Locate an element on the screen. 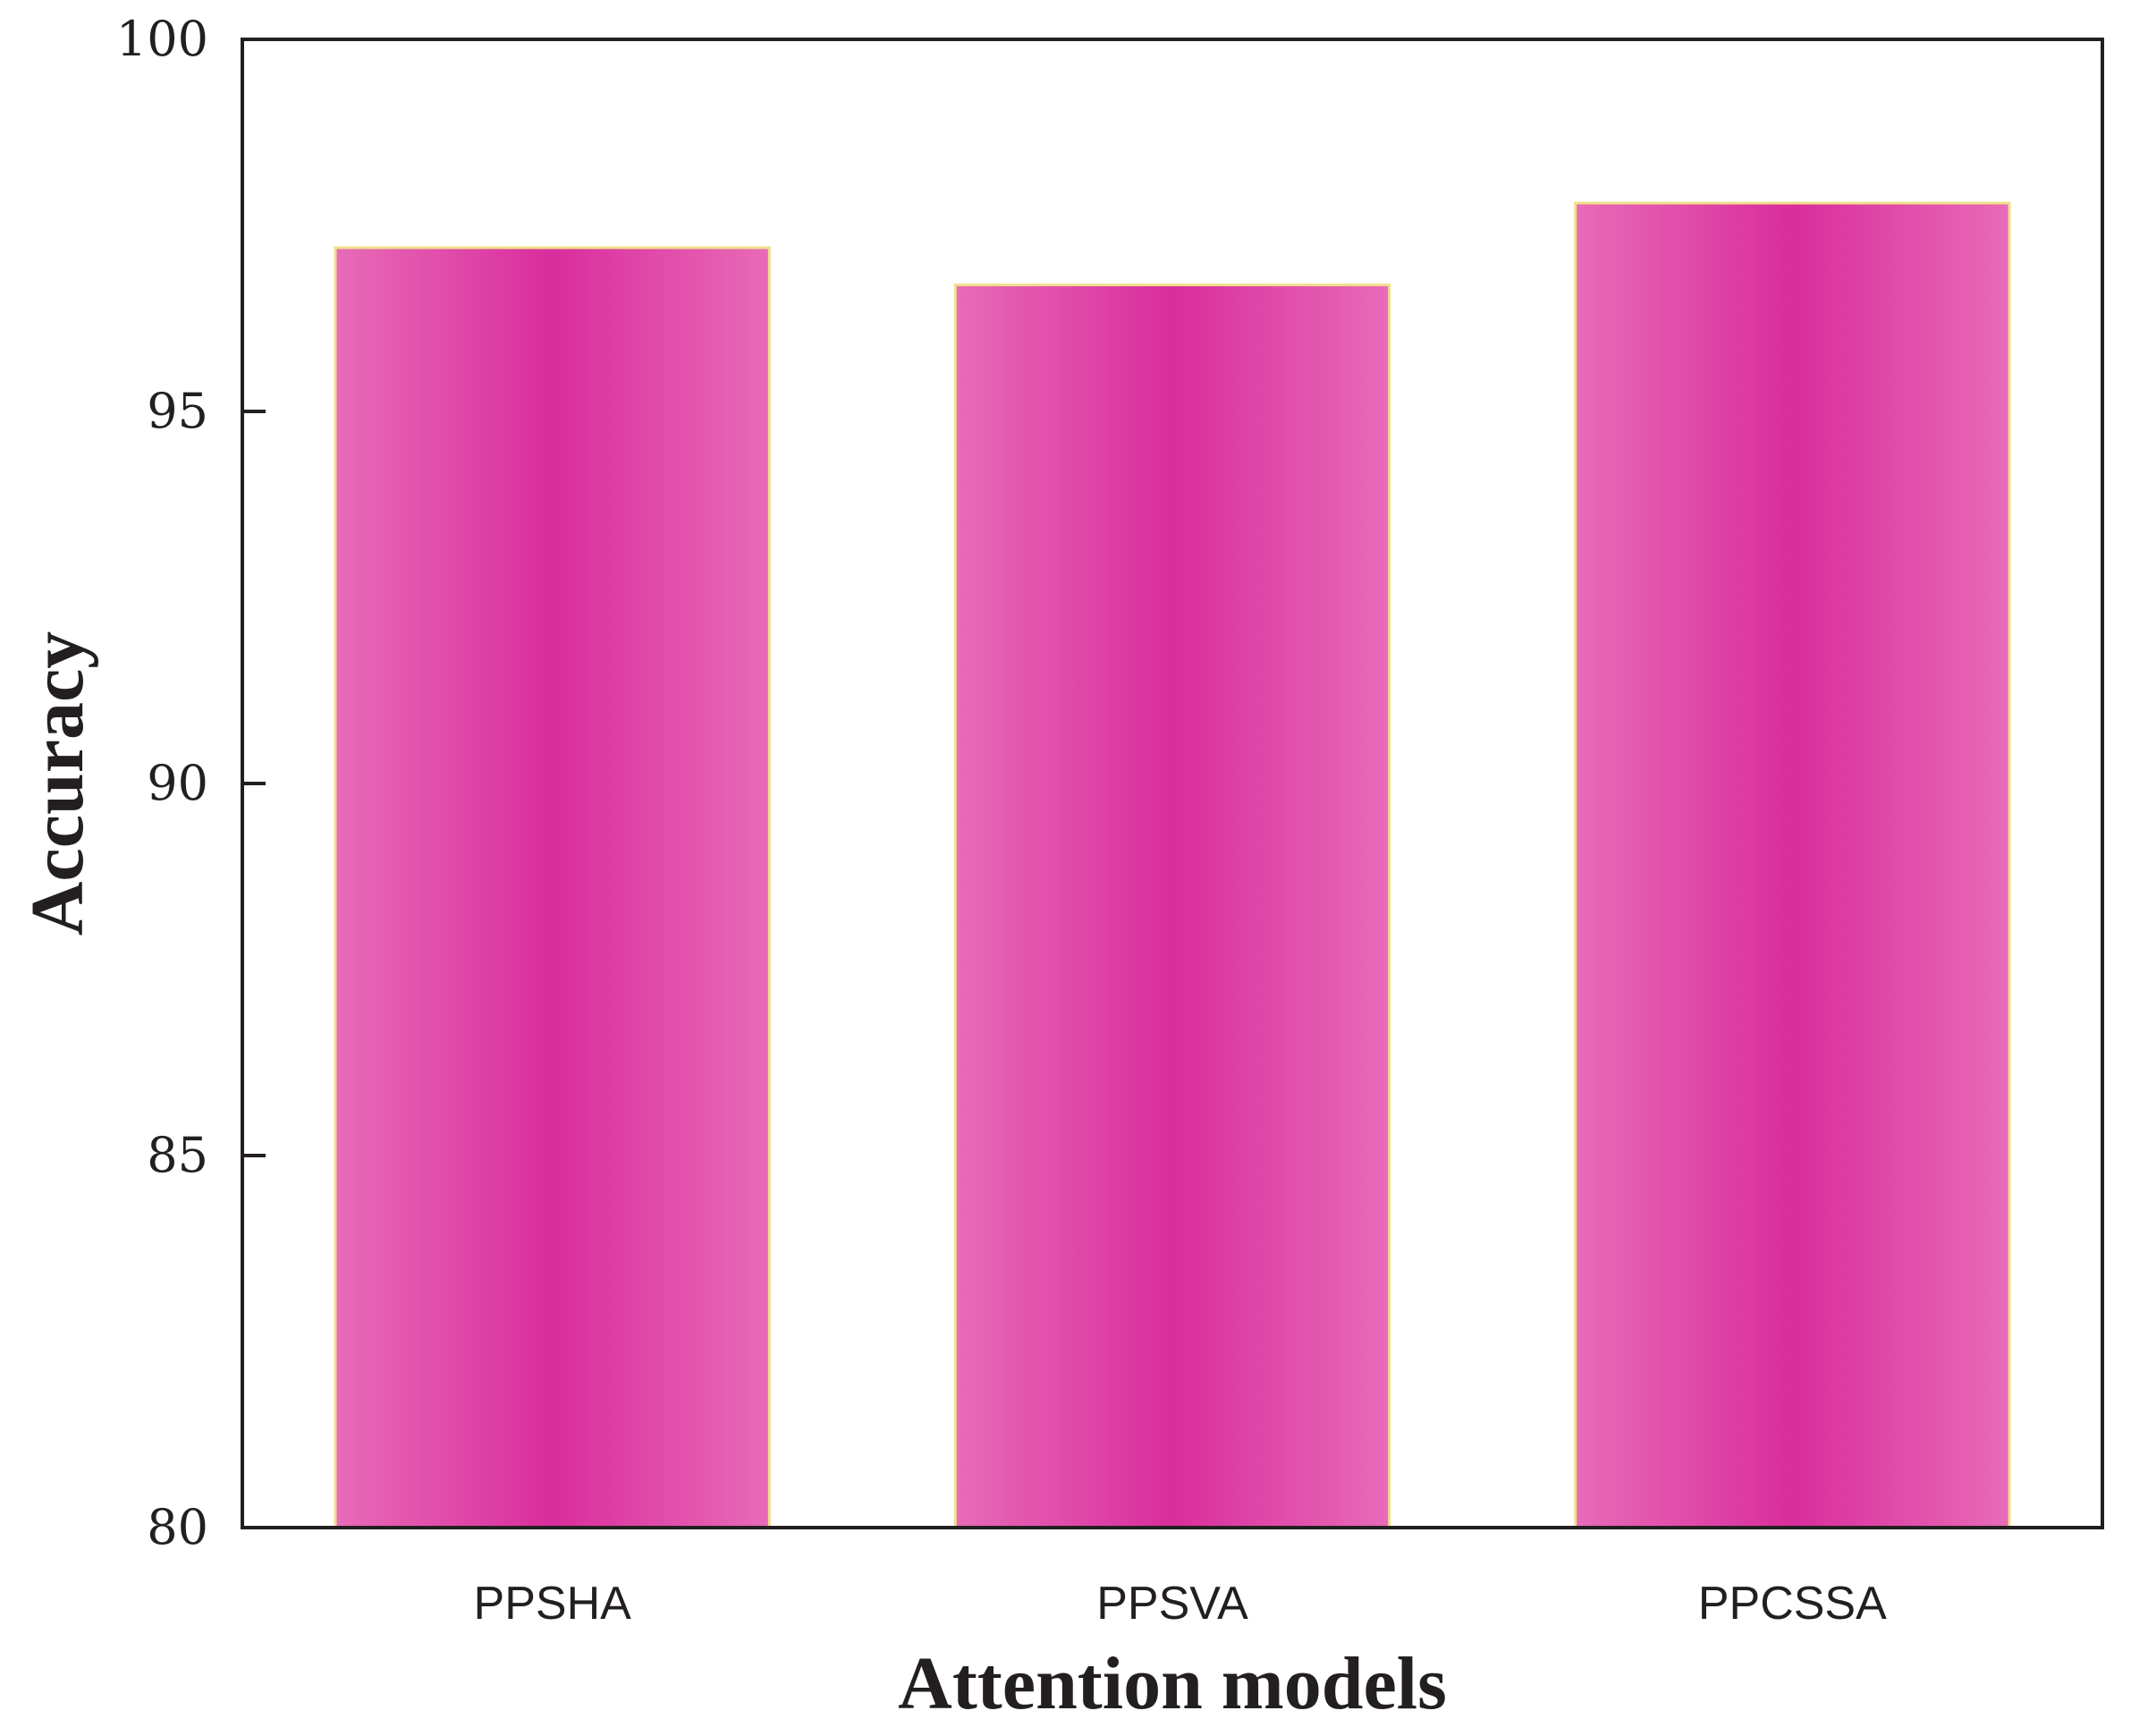 Image resolution: width=2131 pixels, height=1736 pixels. x-tick-label-ppcssa: PPCSSA is located at coordinates (1792, 1604).